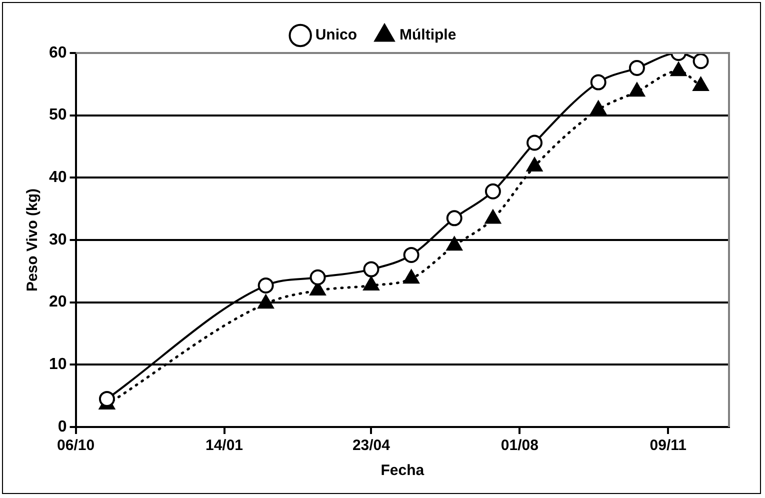 The width and height of the screenshot is (765, 498). I want to click on legend-label: Múltiple, so click(428, 35).